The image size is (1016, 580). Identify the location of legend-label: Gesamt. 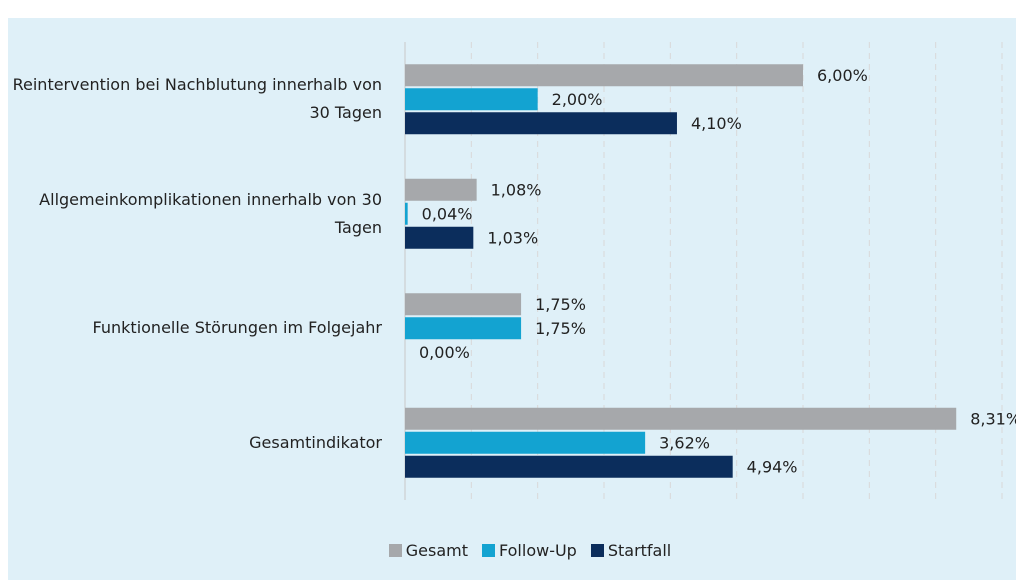
(436, 550).